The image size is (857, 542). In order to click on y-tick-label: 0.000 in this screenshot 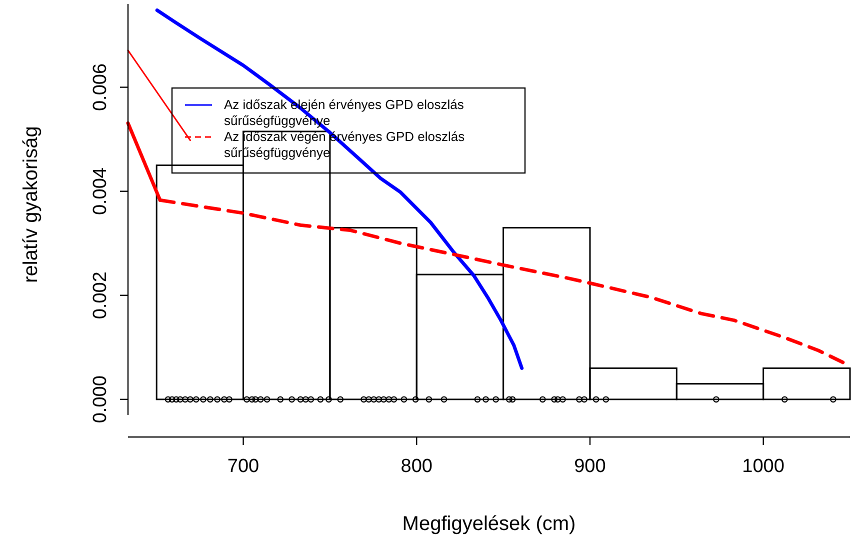, I will do `click(100, 400)`.